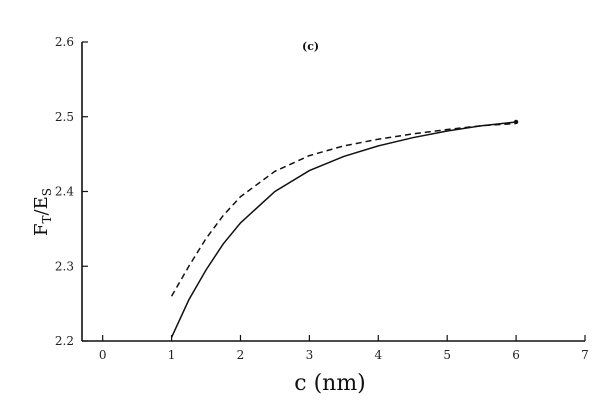 This screenshot has height=400, width=600. What do you see at coordinates (64, 341) in the screenshot?
I see `y-tick-label: 2.2` at bounding box center [64, 341].